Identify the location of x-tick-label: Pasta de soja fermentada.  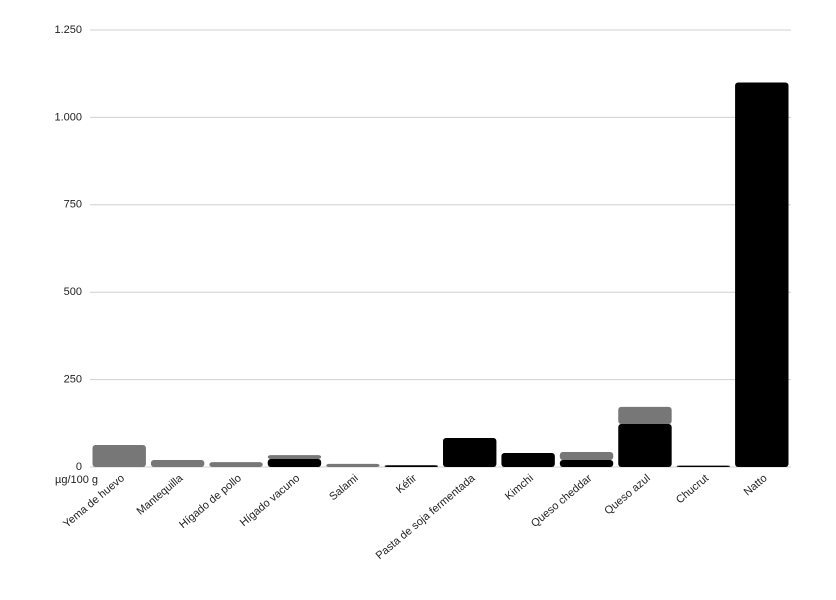
(426, 517).